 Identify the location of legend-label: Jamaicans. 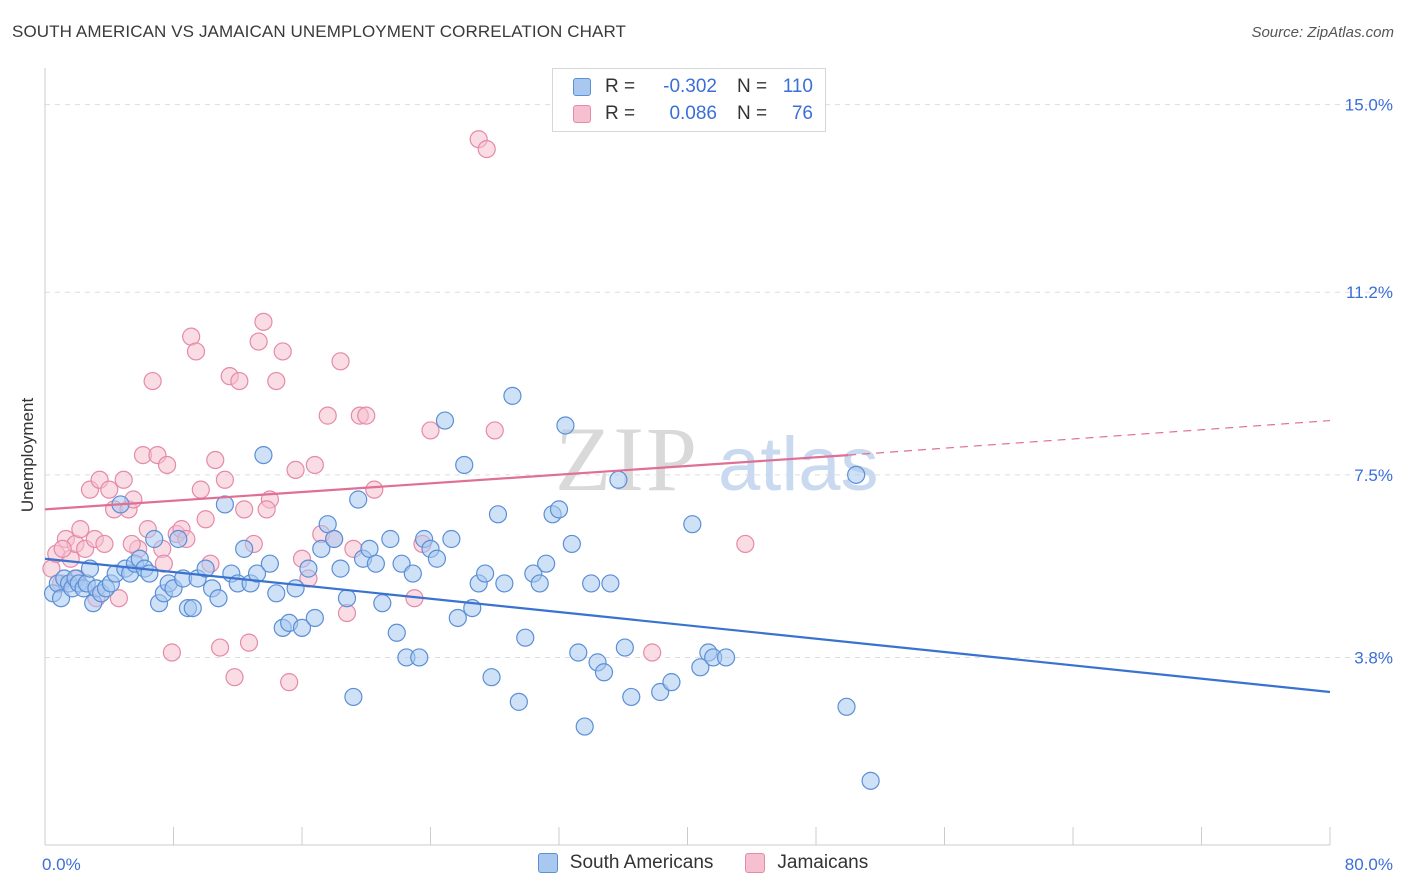
(823, 862).